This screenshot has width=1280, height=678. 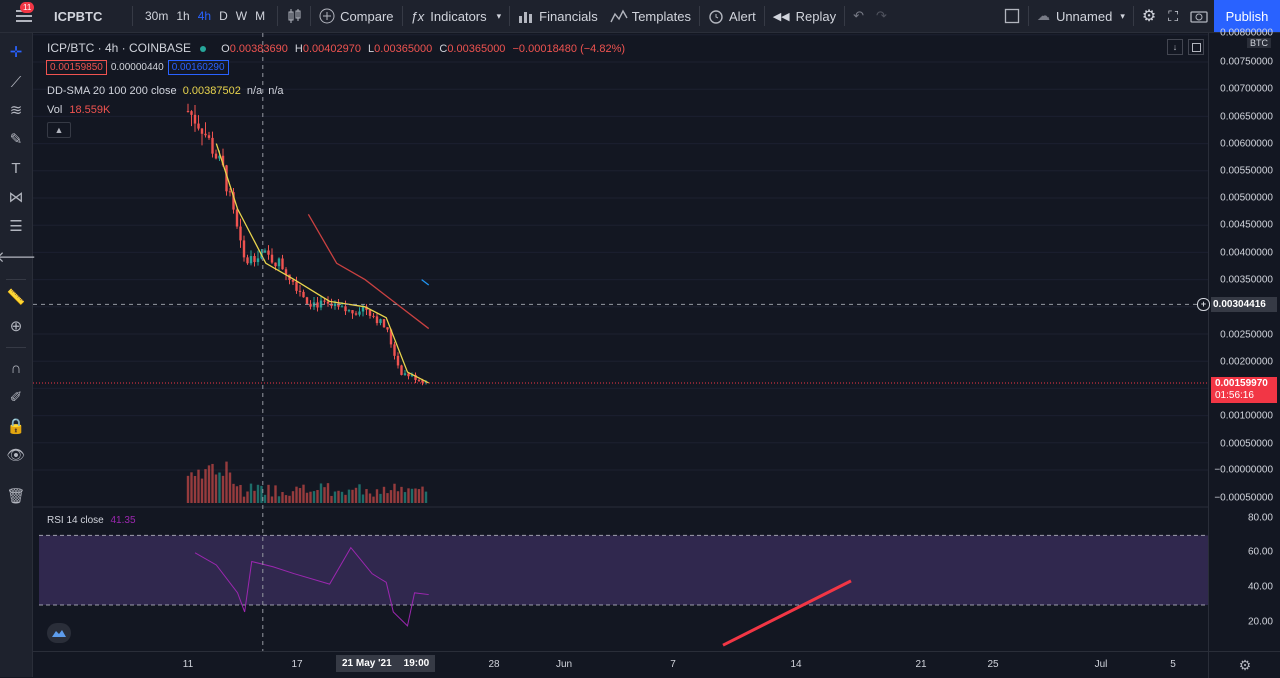 What do you see at coordinates (16, 110) in the screenshot?
I see `fib-tool: ≋` at bounding box center [16, 110].